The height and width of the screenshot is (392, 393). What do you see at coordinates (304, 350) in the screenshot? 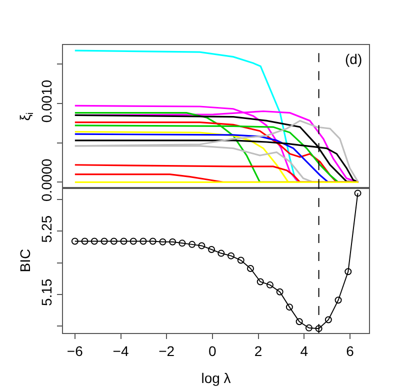
I see `x-tick-label: 4` at bounding box center [304, 350].